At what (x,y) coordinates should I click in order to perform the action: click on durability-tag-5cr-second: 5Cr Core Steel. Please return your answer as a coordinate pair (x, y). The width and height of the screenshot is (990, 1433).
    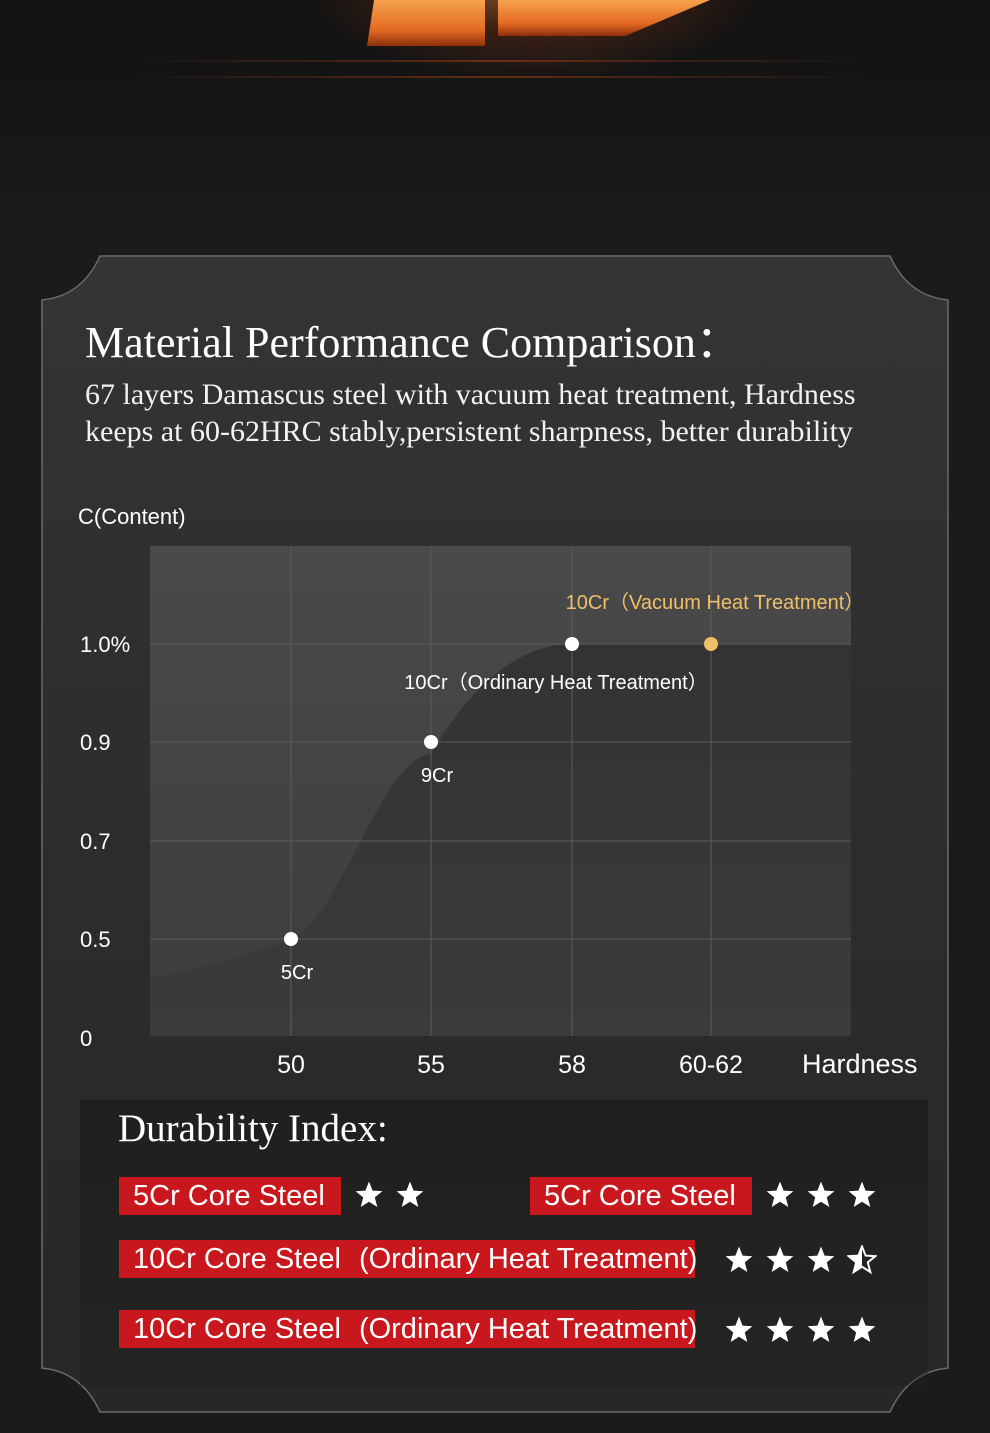
    Looking at the image, I should click on (641, 1196).